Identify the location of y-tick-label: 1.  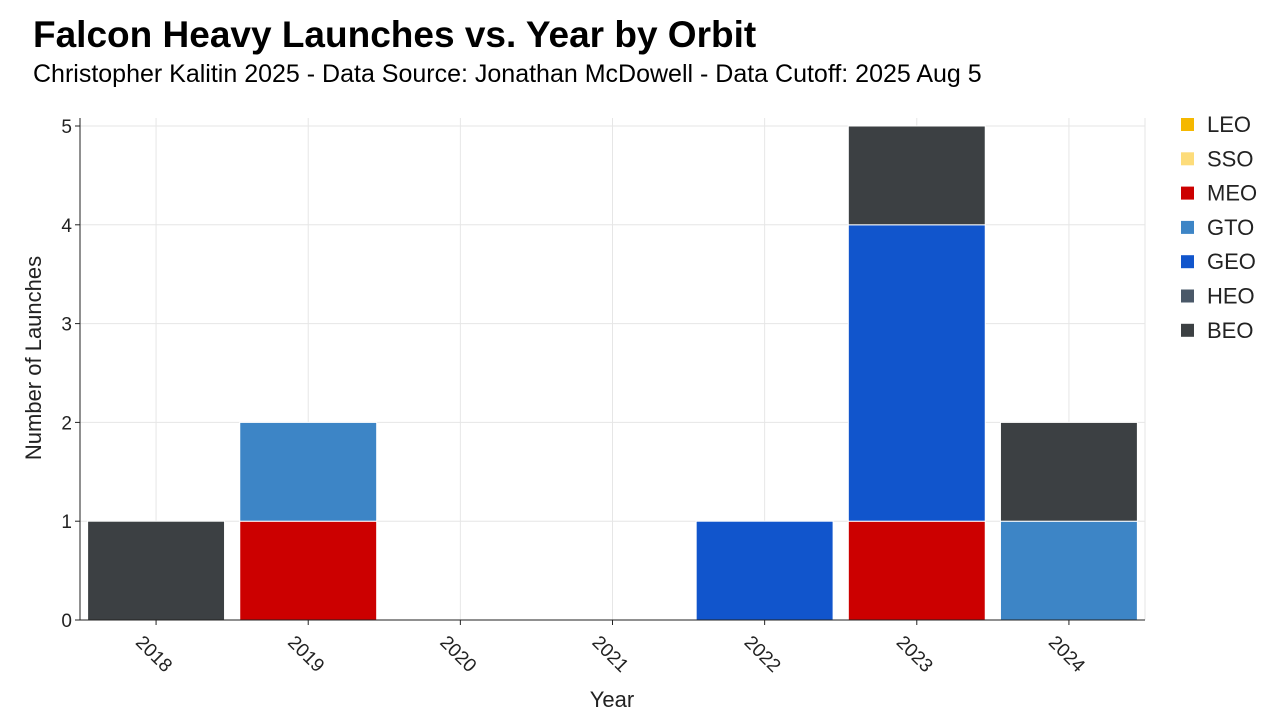
(66, 522).